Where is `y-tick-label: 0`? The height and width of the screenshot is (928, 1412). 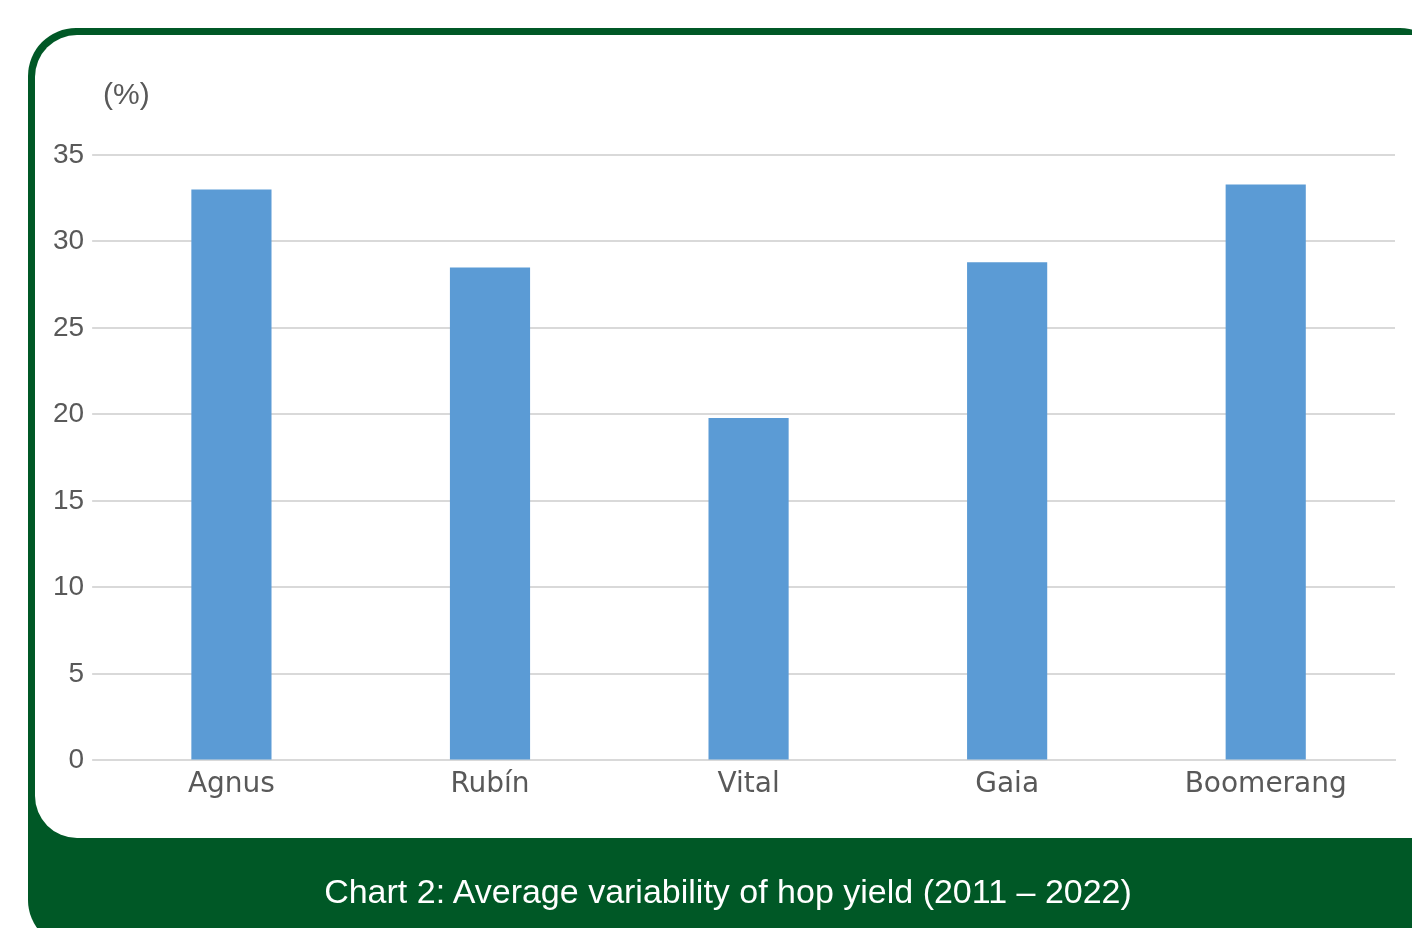
y-tick-label: 0 is located at coordinates (76, 759).